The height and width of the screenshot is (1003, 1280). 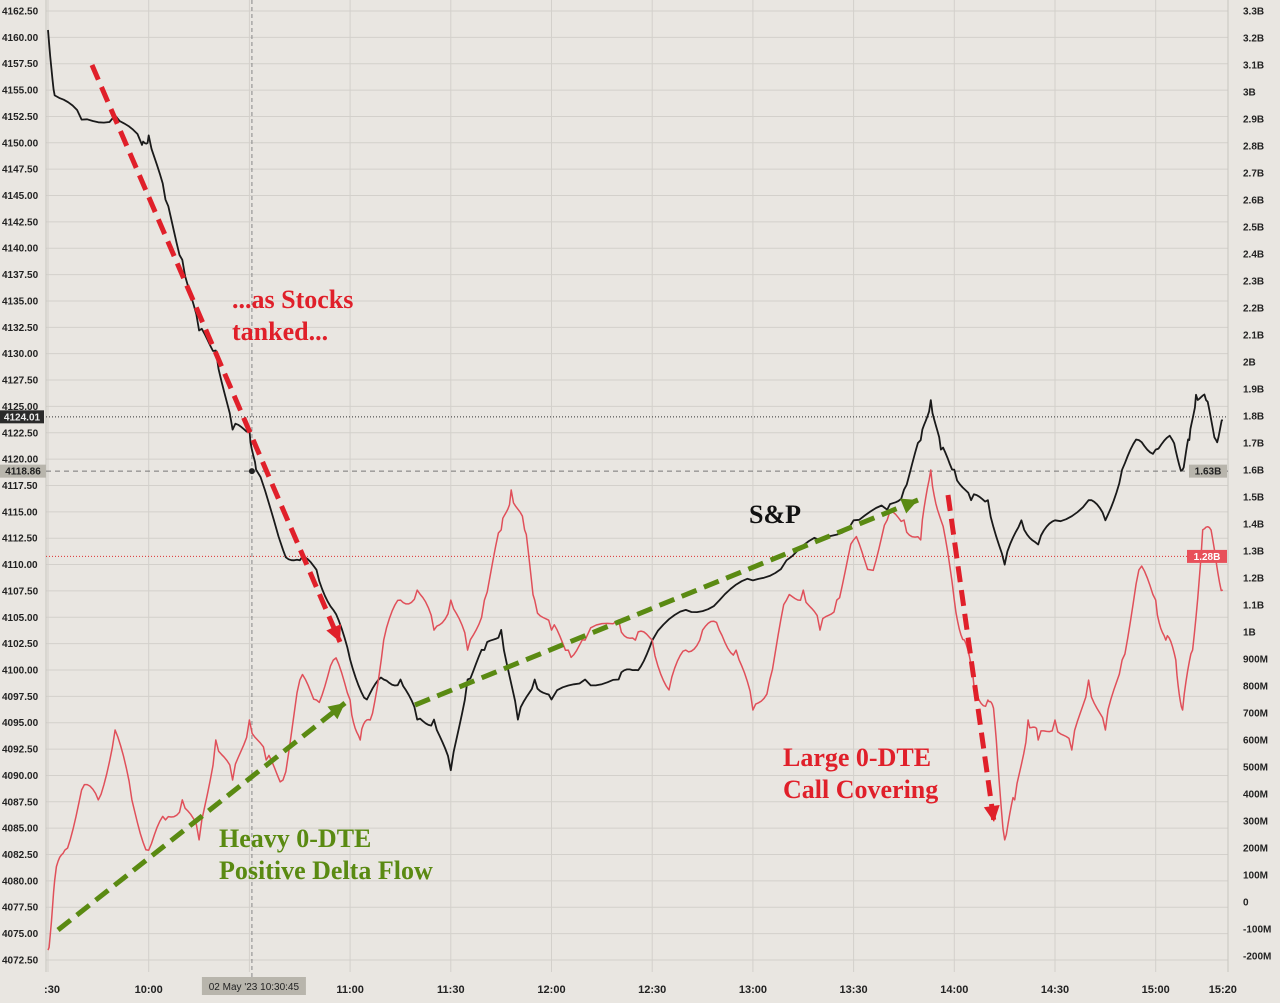 What do you see at coordinates (20, 723) in the screenshot?
I see `left-tick-label: 4095.00` at bounding box center [20, 723].